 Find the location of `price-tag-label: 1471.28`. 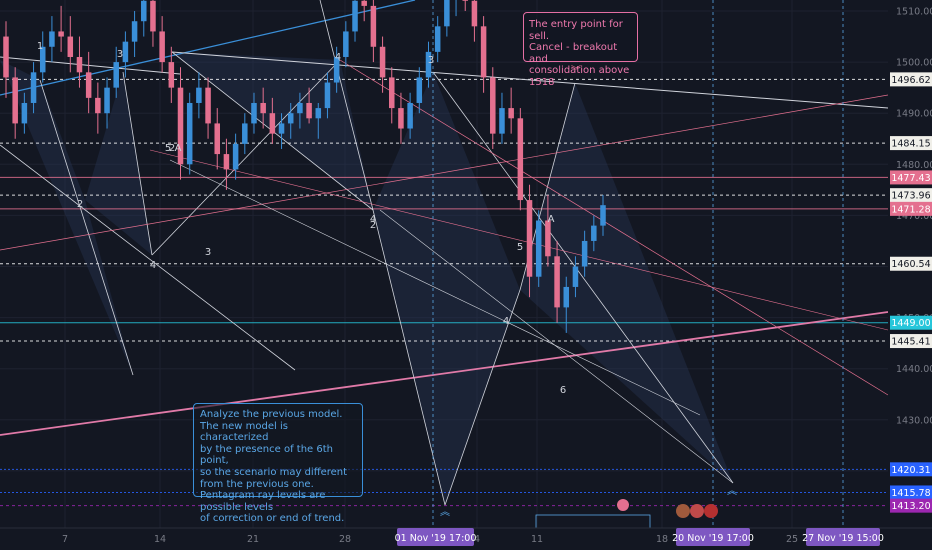

price-tag-label: 1471.28 is located at coordinates (910, 209).